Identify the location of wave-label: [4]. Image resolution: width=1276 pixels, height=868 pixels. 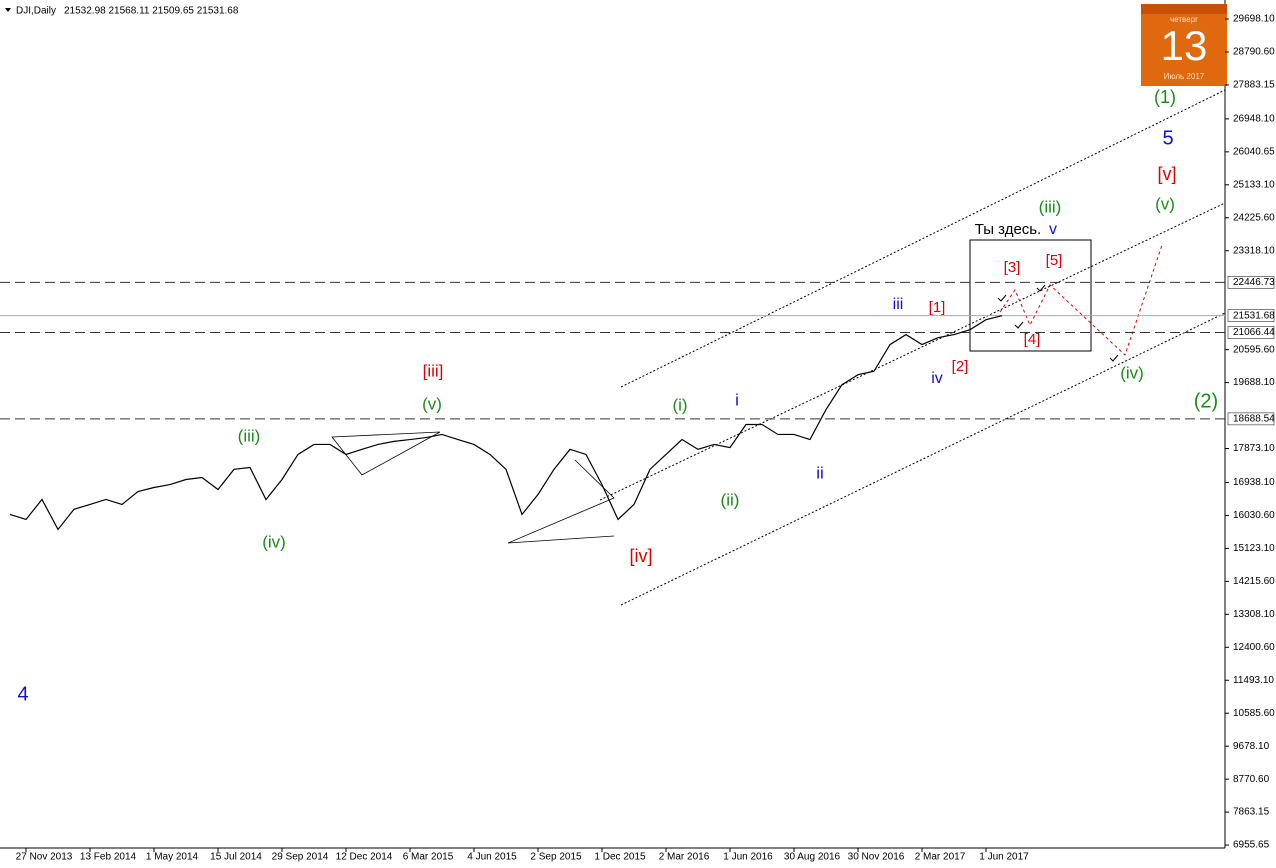
(1032, 339).